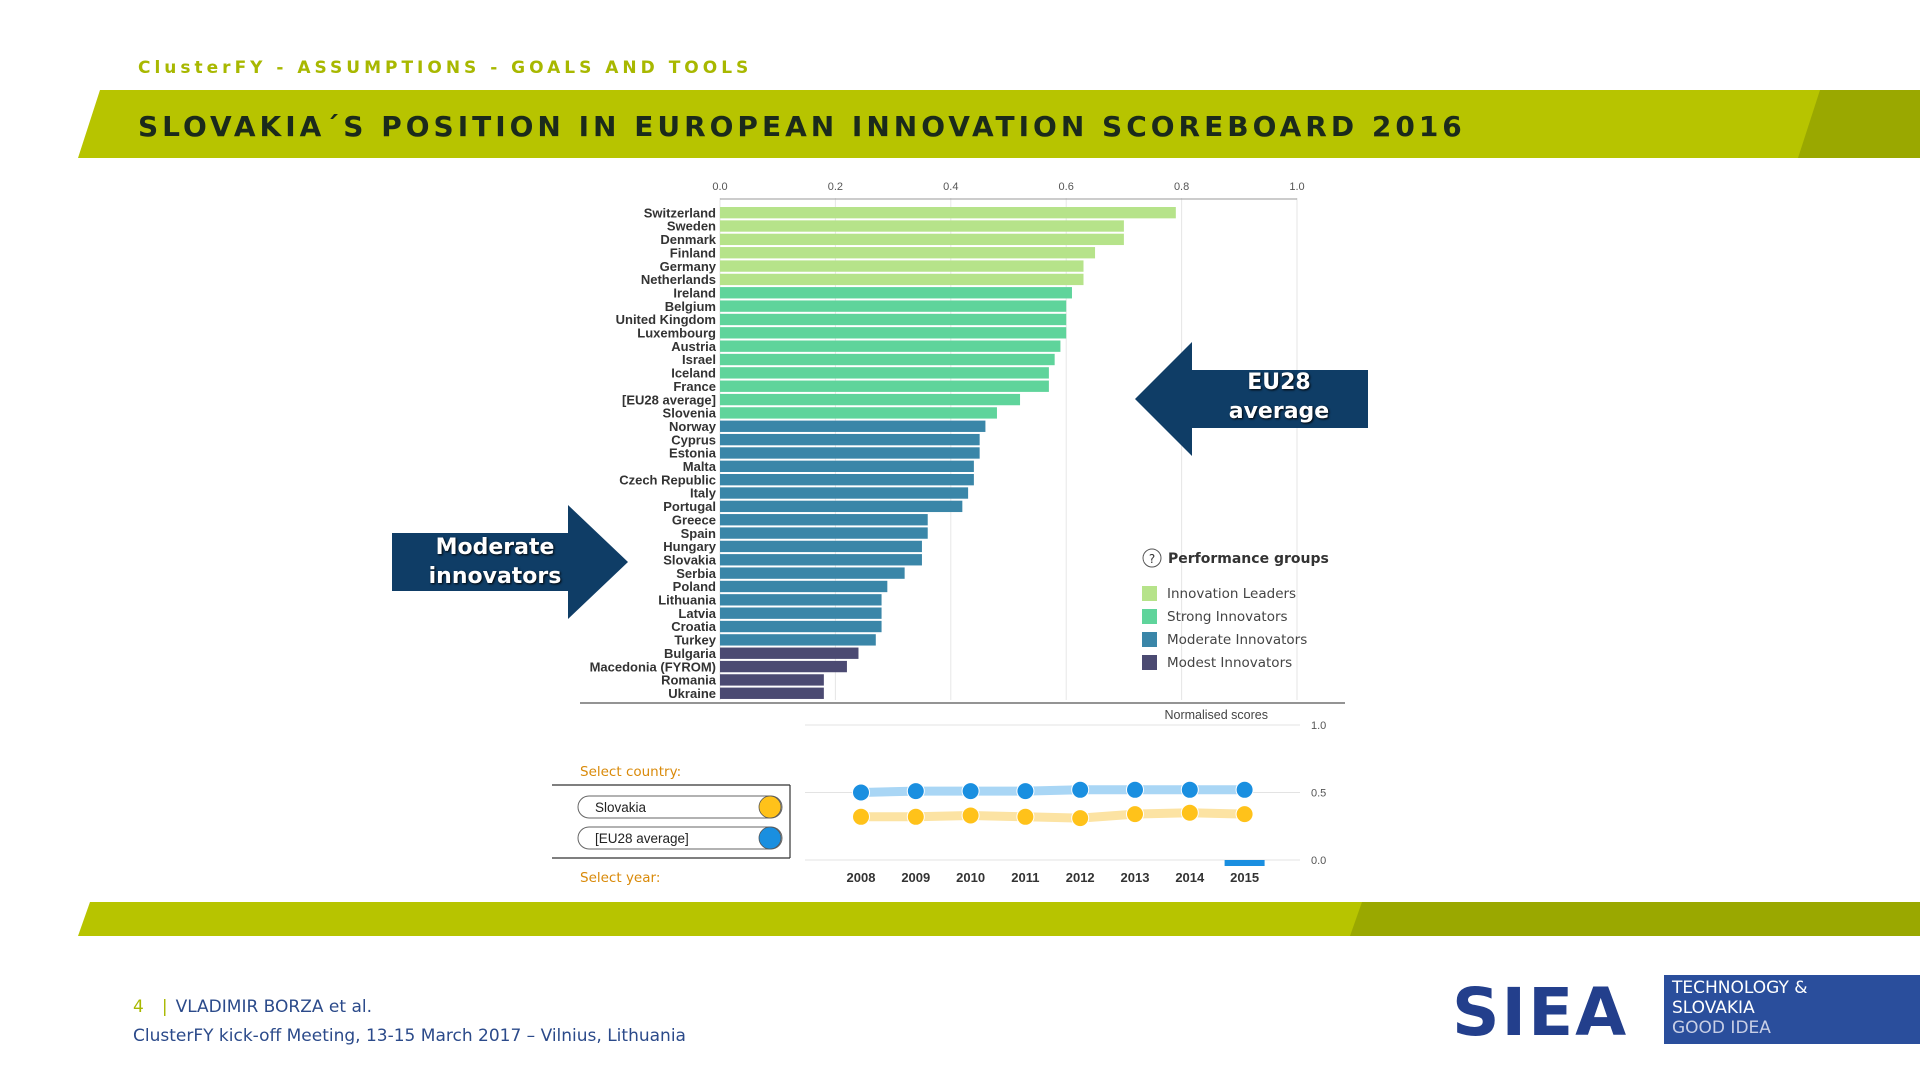 Image resolution: width=1920 pixels, height=1080 pixels. I want to click on x-tick-label: 0.4, so click(950, 187).